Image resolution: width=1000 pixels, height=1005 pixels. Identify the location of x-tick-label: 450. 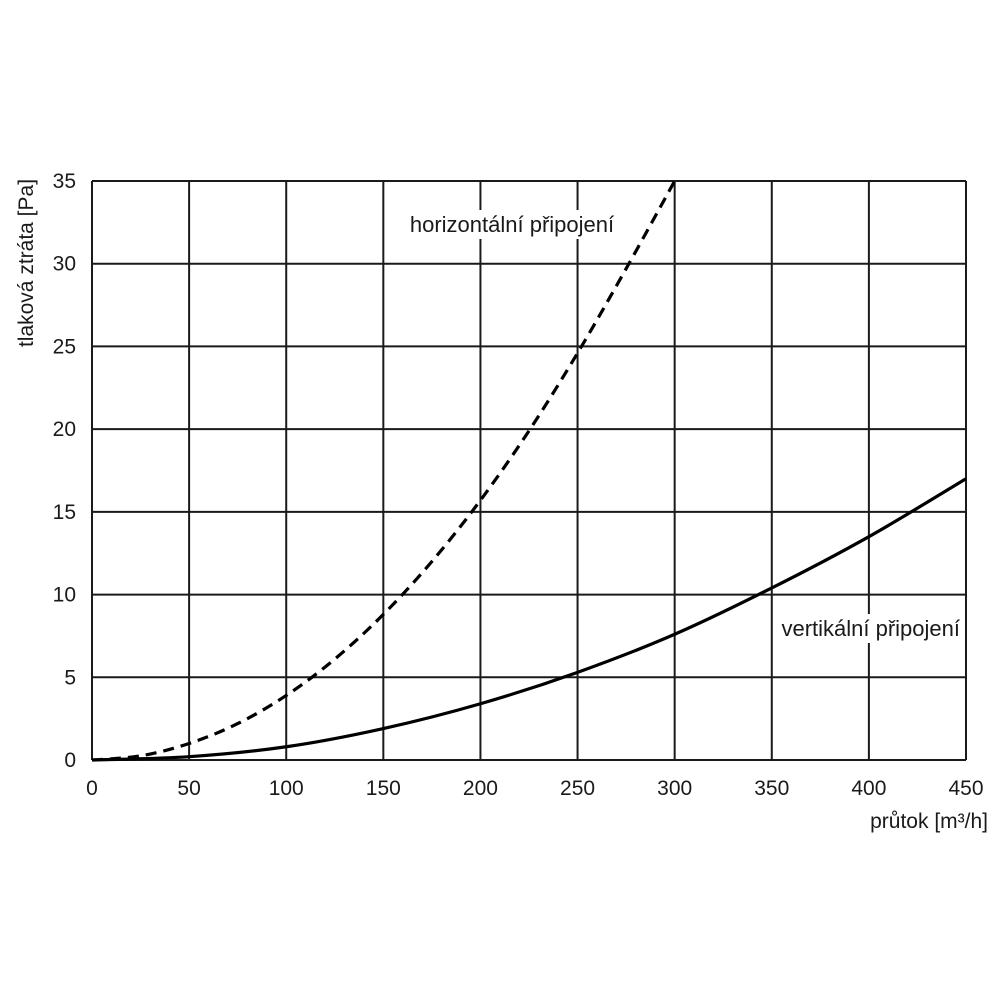
(965, 788).